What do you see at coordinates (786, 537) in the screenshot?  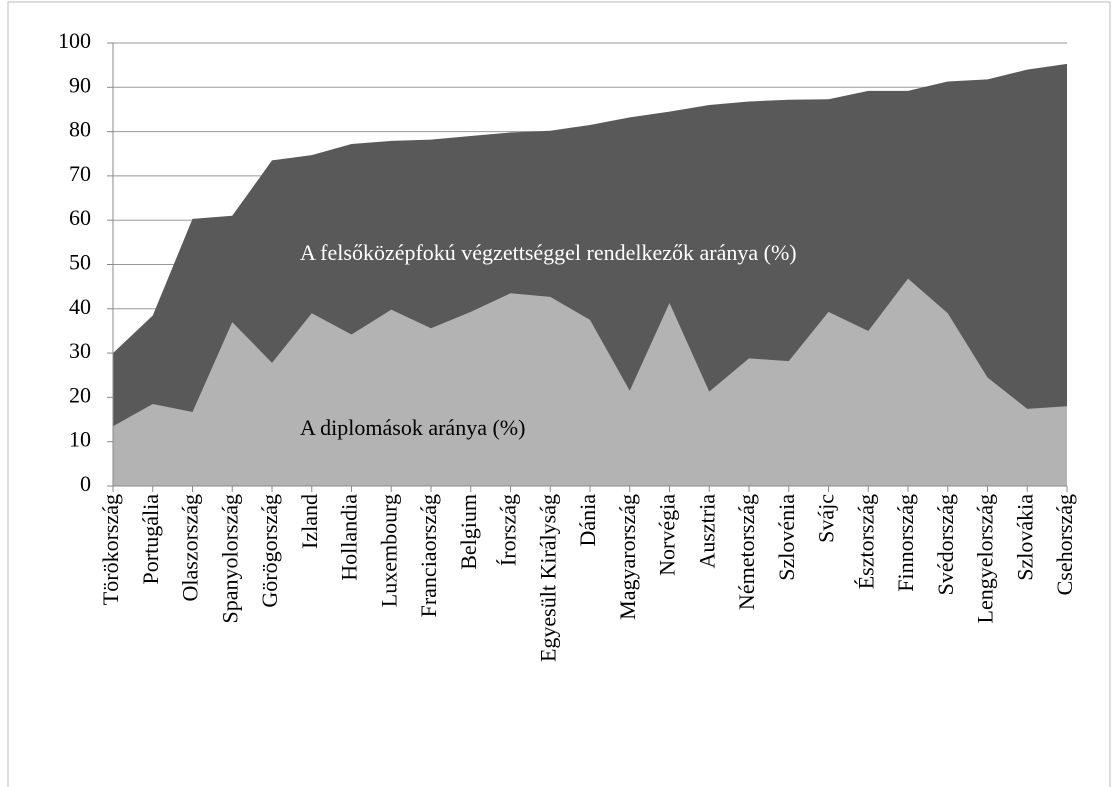 I see `x-tick-label: Szlovénia` at bounding box center [786, 537].